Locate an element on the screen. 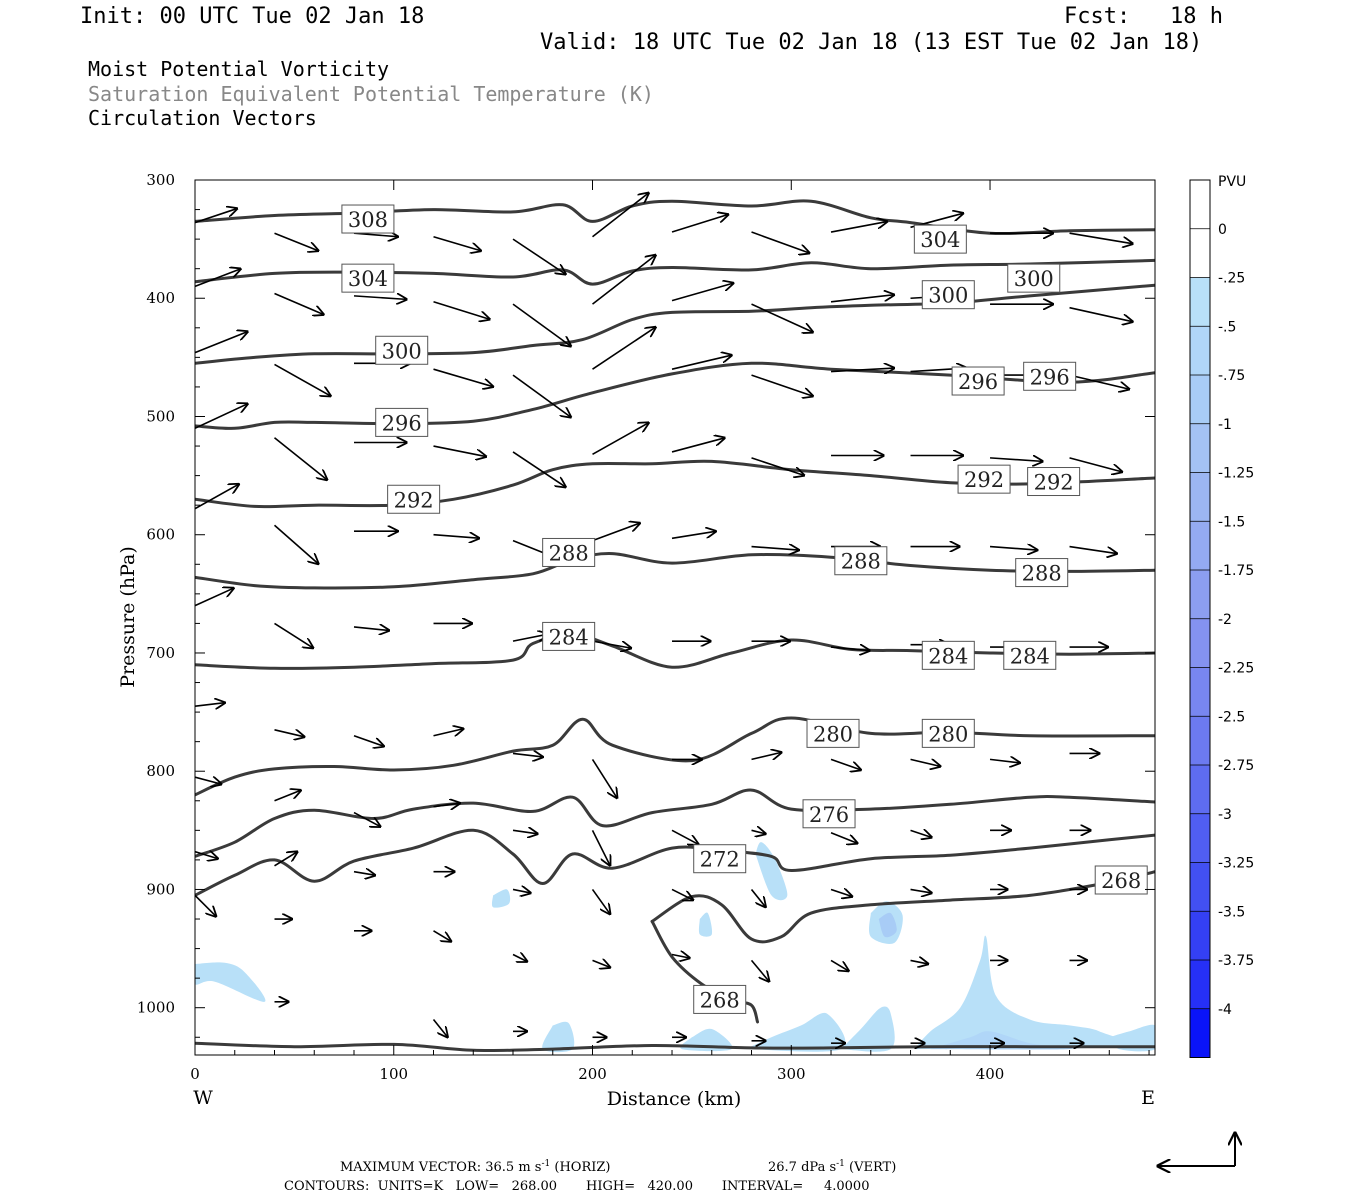 The height and width of the screenshot is (1200, 1350). footer-horiz-speed: MAXIMUM VECTOR: 36.5 m s is located at coordinates (440, 1167).